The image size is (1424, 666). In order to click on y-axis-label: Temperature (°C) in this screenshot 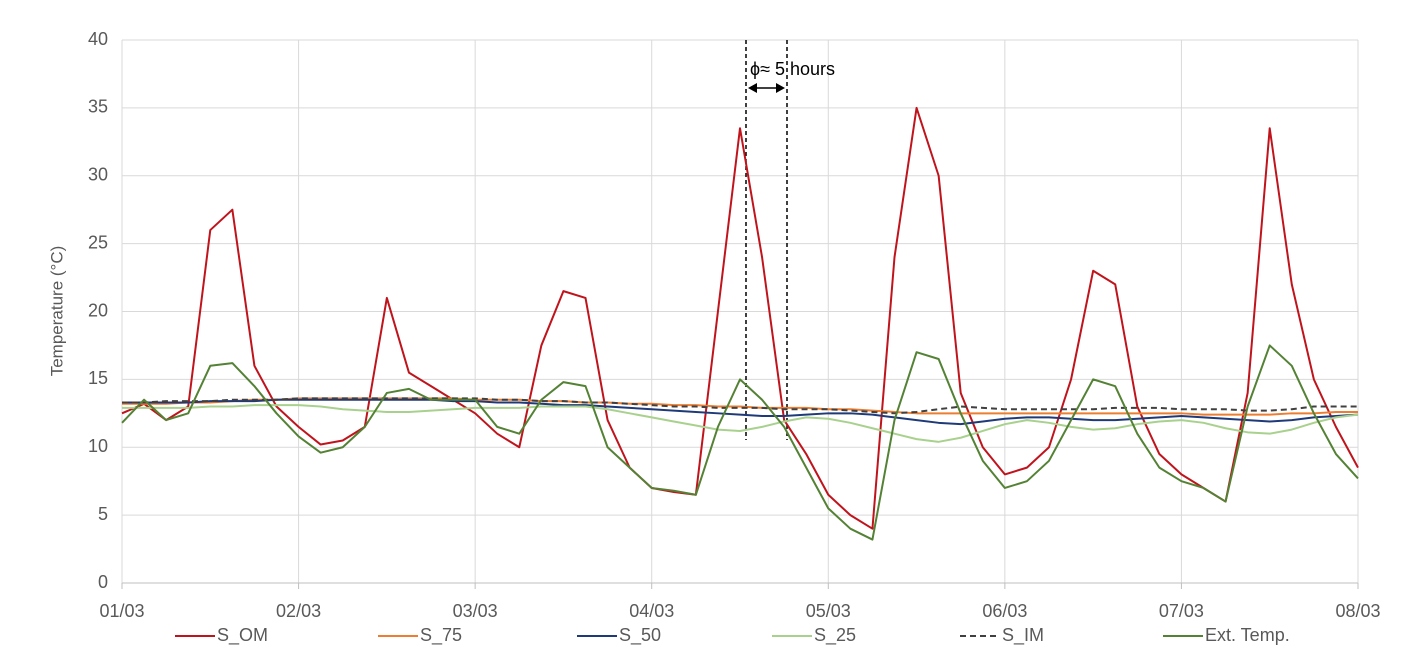, I will do `click(56, 311)`.